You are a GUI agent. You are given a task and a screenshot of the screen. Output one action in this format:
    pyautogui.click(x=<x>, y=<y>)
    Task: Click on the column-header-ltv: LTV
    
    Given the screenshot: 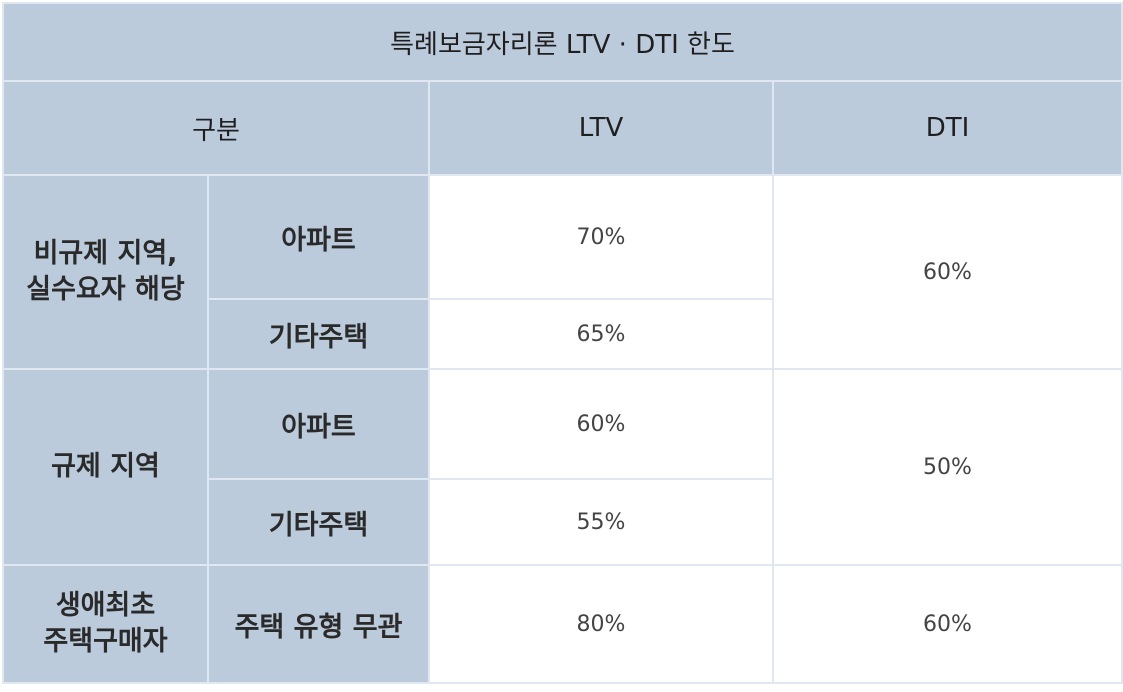 What is the action you would take?
    pyautogui.click(x=601, y=128)
    